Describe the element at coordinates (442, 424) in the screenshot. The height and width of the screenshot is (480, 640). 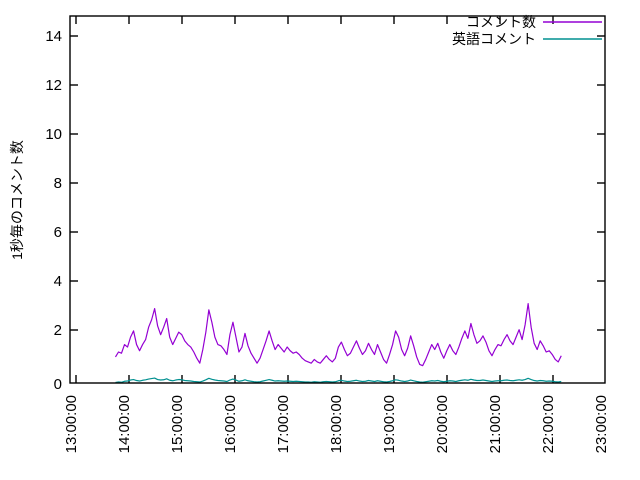
I see `x-tick-label: 20:00:00` at that location.